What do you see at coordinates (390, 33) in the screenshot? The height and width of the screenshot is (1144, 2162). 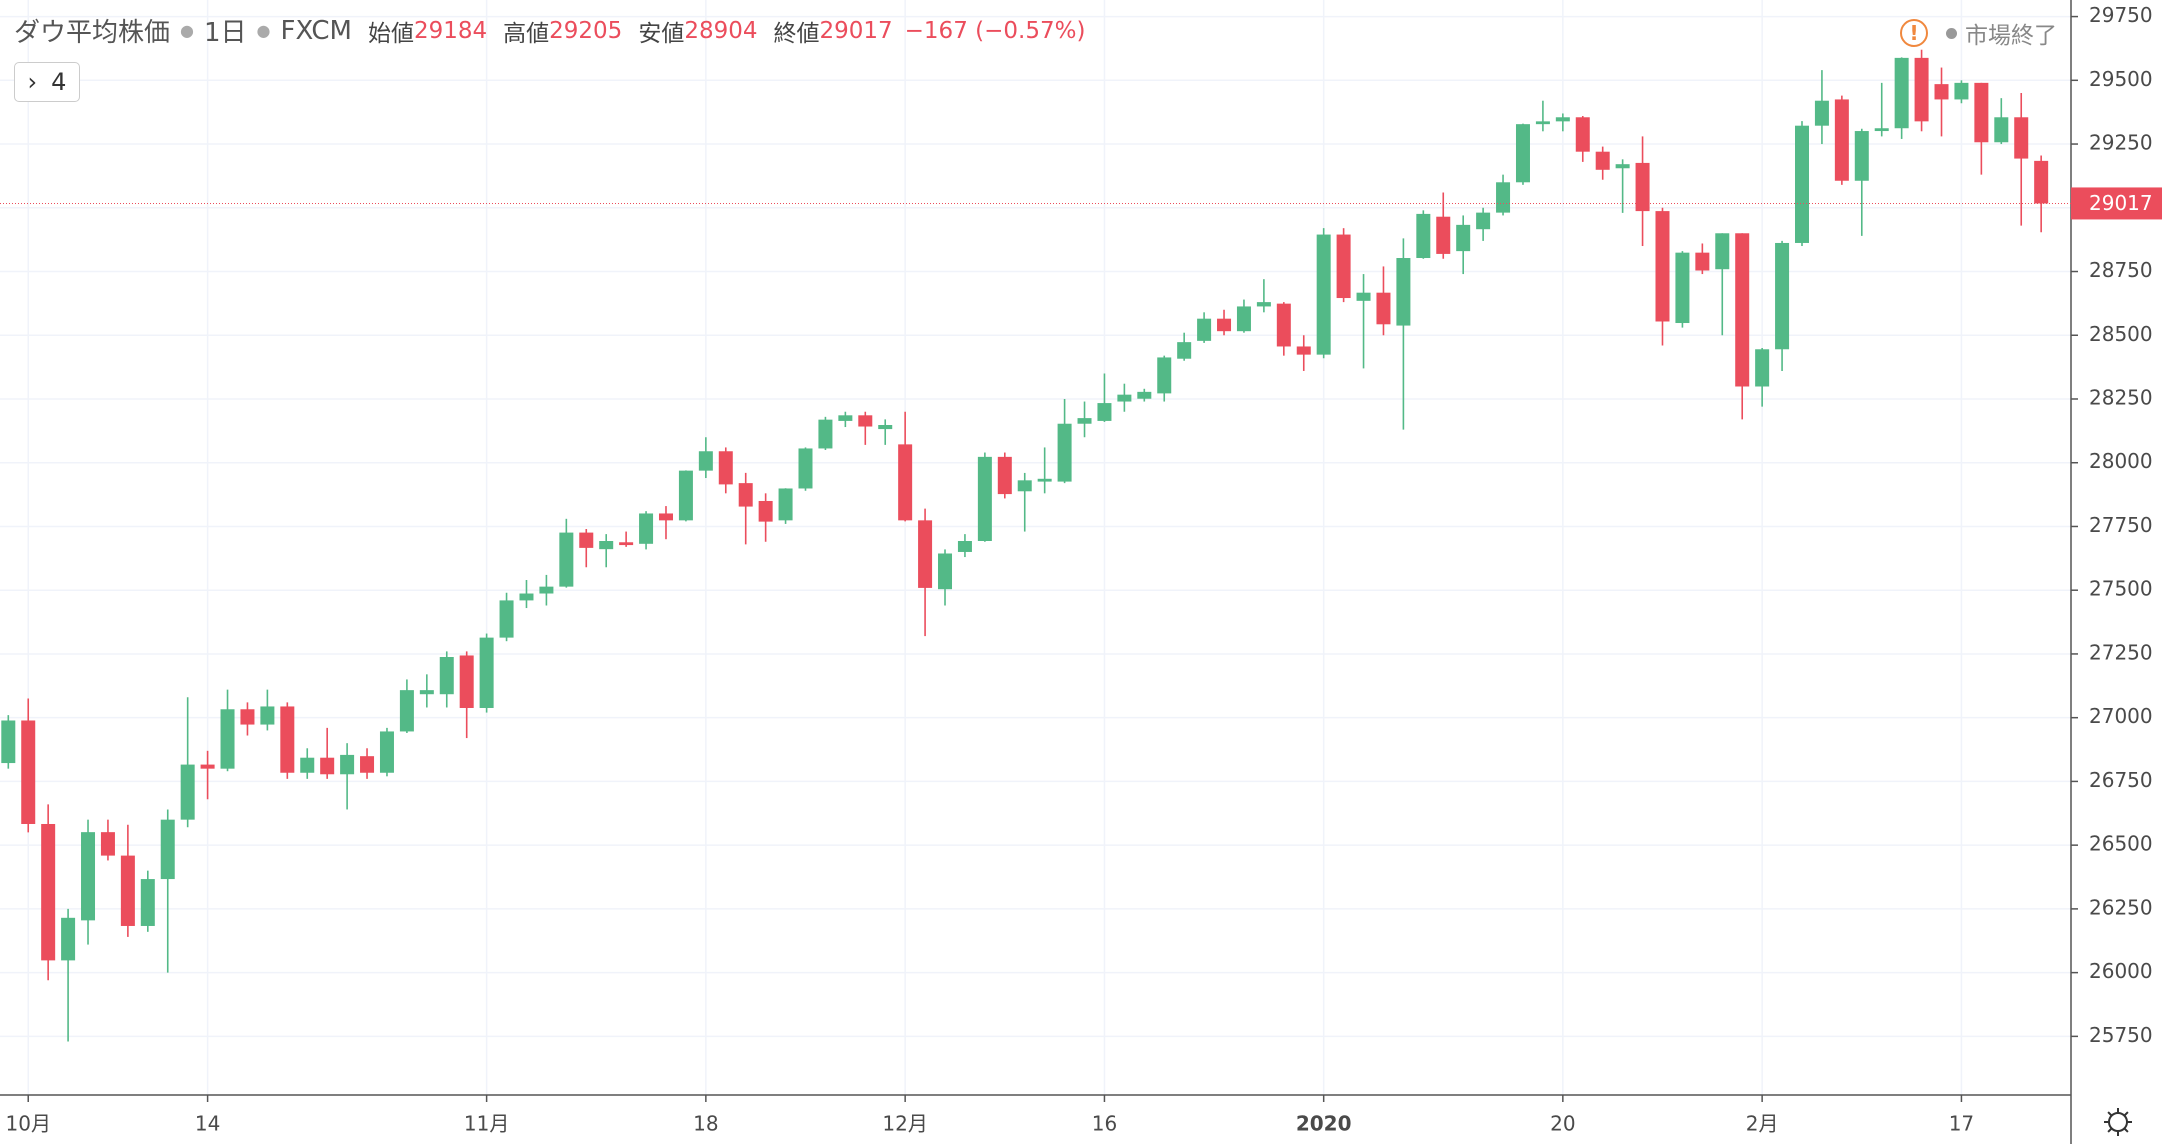 I see `open-label: 始値` at bounding box center [390, 33].